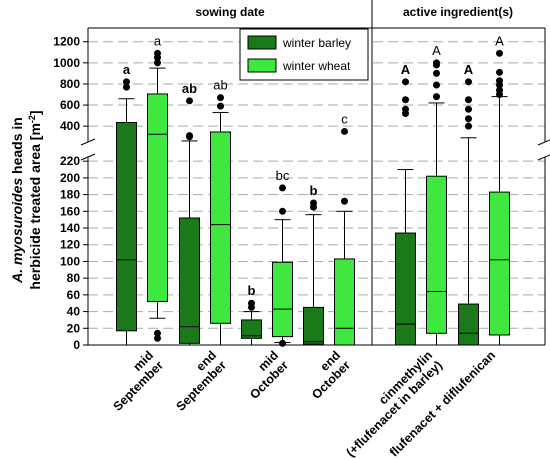 This screenshot has width=550, height=459. Describe the element at coordinates (70, 228) in the screenshot. I see `y-tick-label: 140` at that location.